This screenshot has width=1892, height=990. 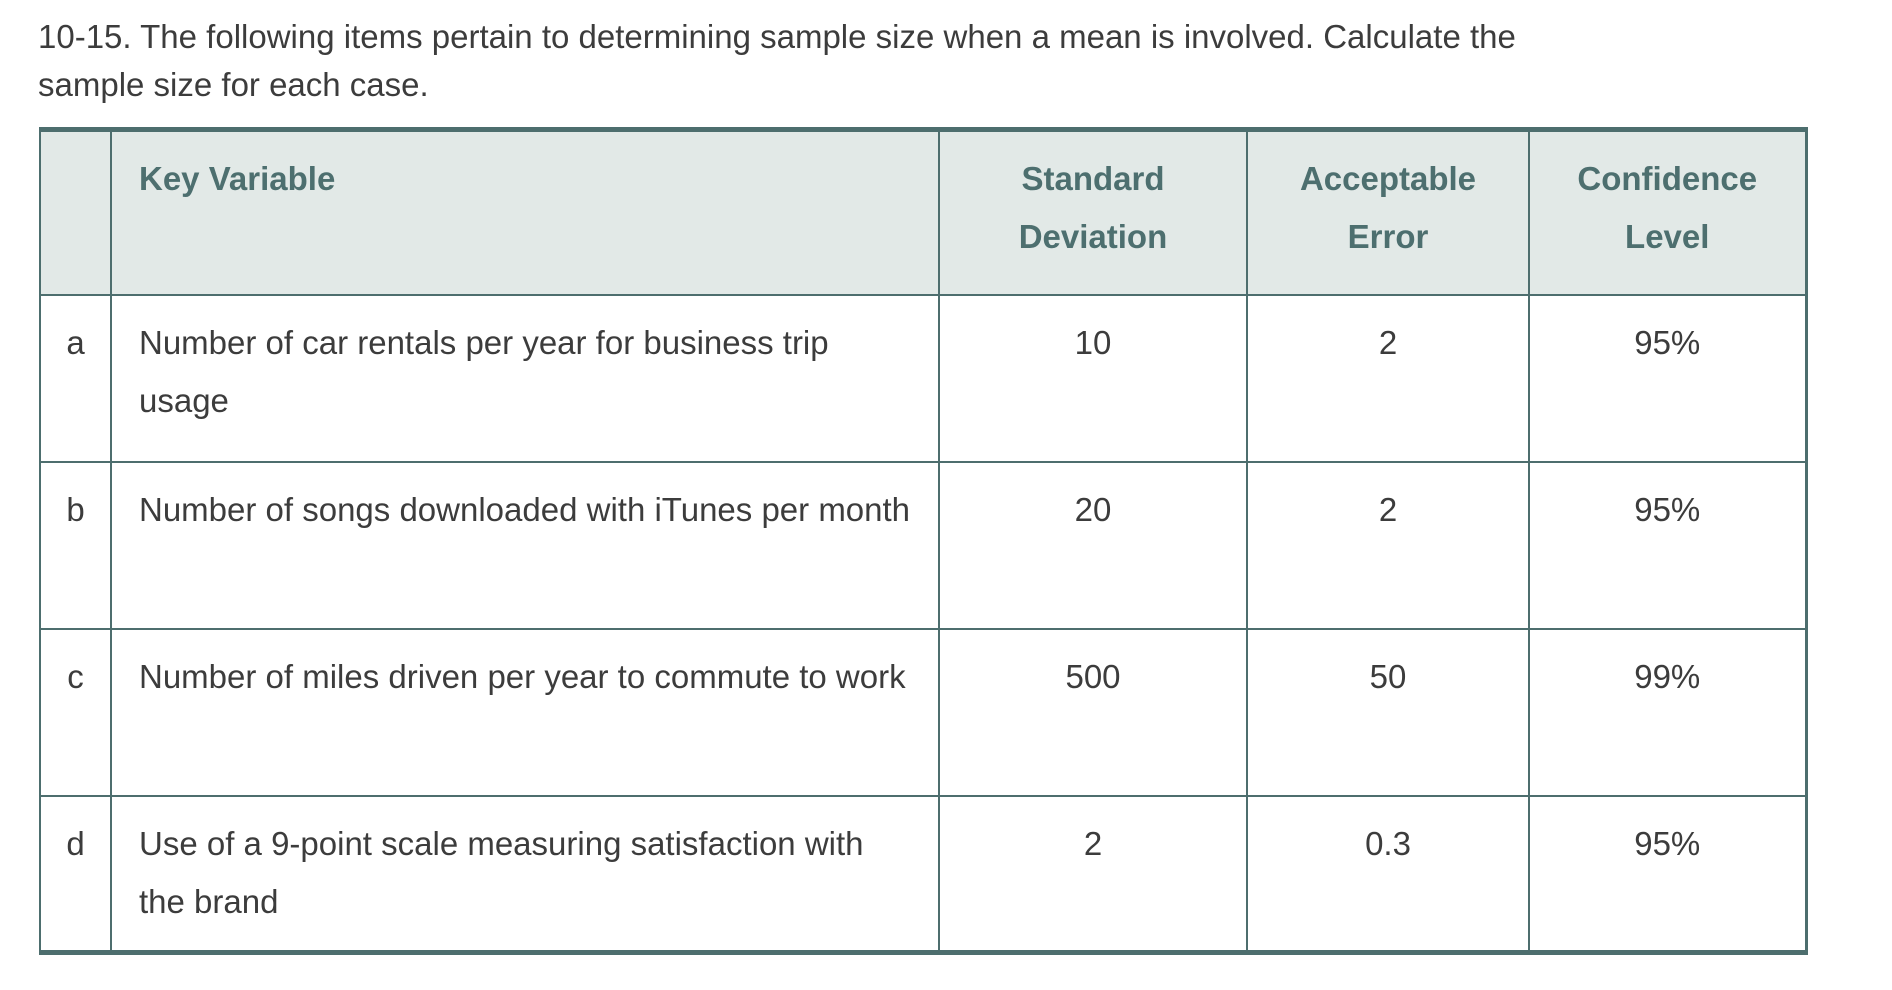 I want to click on acceptable-error-cell: 0.3, so click(x=1388, y=874).